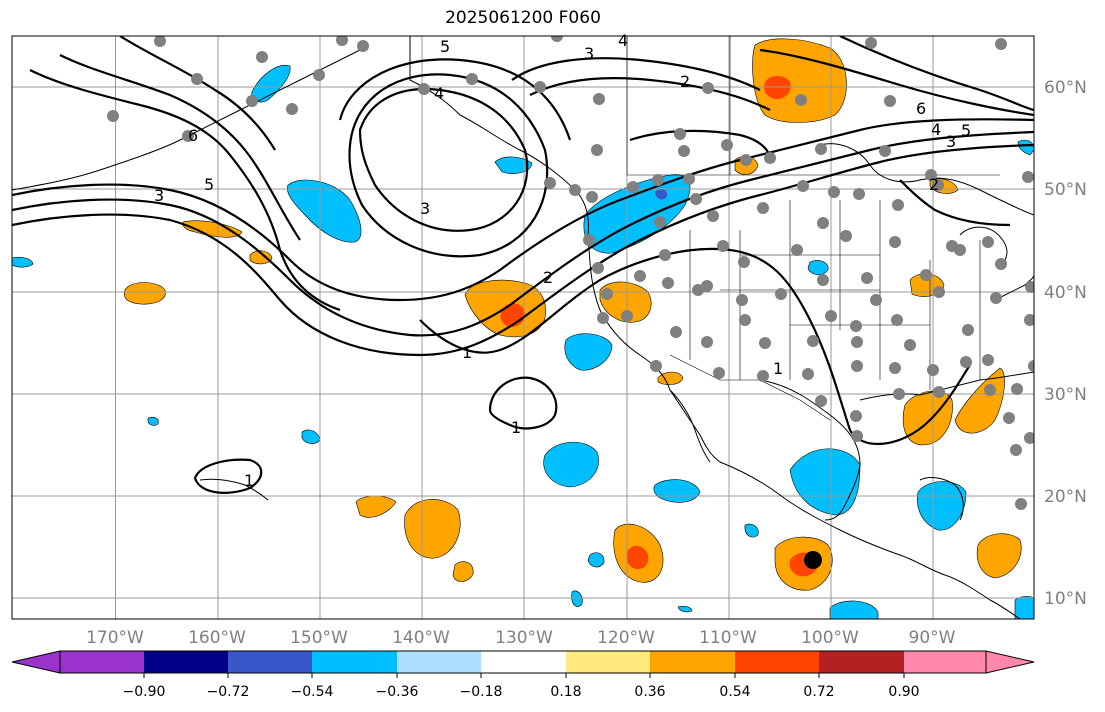 Image resolution: width=1105 pixels, height=712 pixels. Describe the element at coordinates (1065, 88) in the screenshot. I see `lat-label: 60°N` at that location.